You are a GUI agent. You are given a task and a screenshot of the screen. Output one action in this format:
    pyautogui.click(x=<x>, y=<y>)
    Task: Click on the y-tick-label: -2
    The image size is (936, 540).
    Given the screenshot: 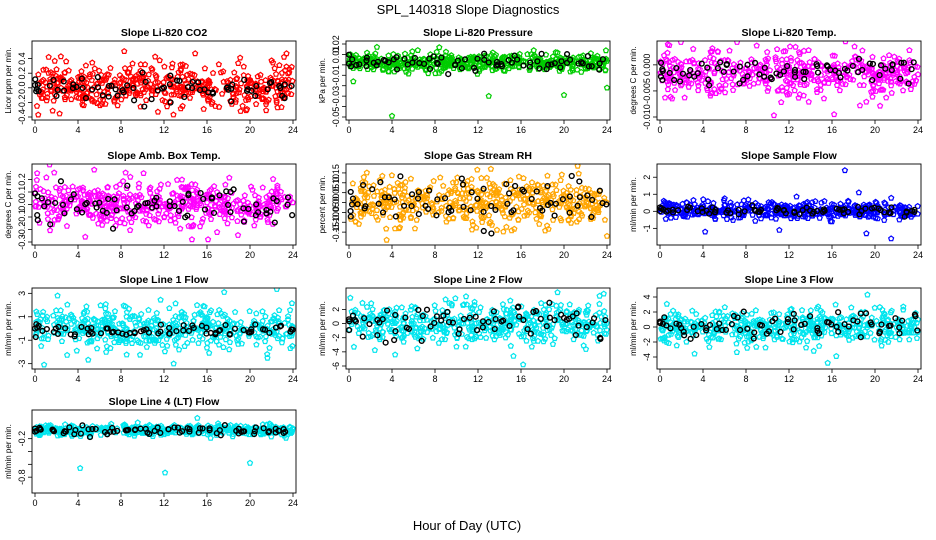 What is the action you would take?
    pyautogui.click(x=336, y=338)
    